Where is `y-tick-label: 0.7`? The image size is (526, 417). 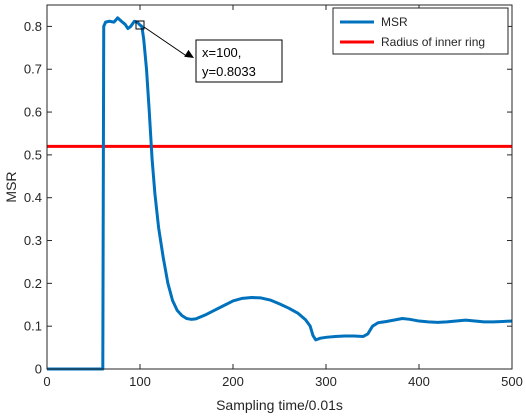
y-tick-label: 0.7 is located at coordinates (33, 69).